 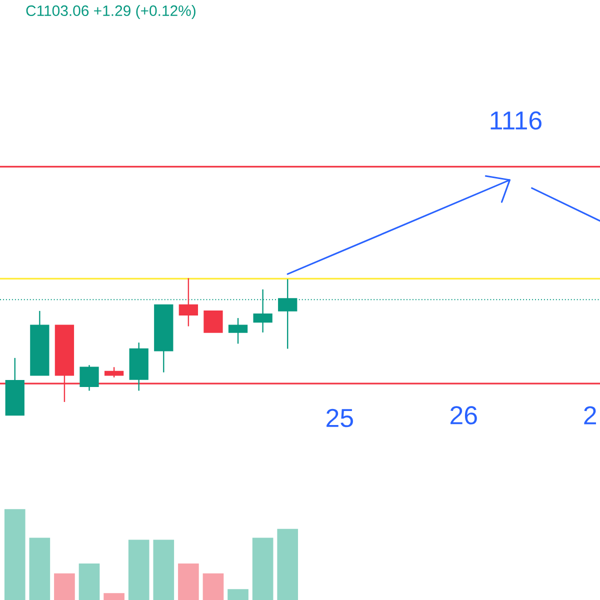 I want to click on chart-title: C1103.06 +1.29 (+0.12%), so click(x=111, y=12).